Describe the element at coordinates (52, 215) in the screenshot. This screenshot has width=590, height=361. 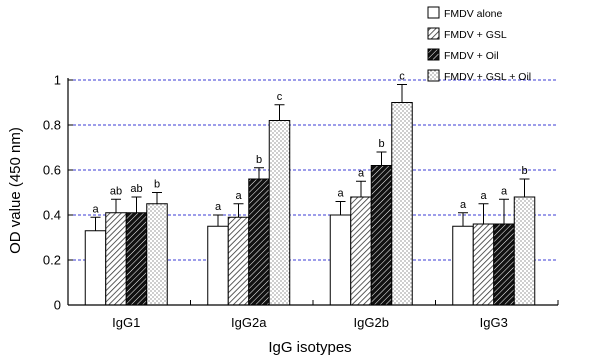
I see `y-tick-label: 0.4` at that location.